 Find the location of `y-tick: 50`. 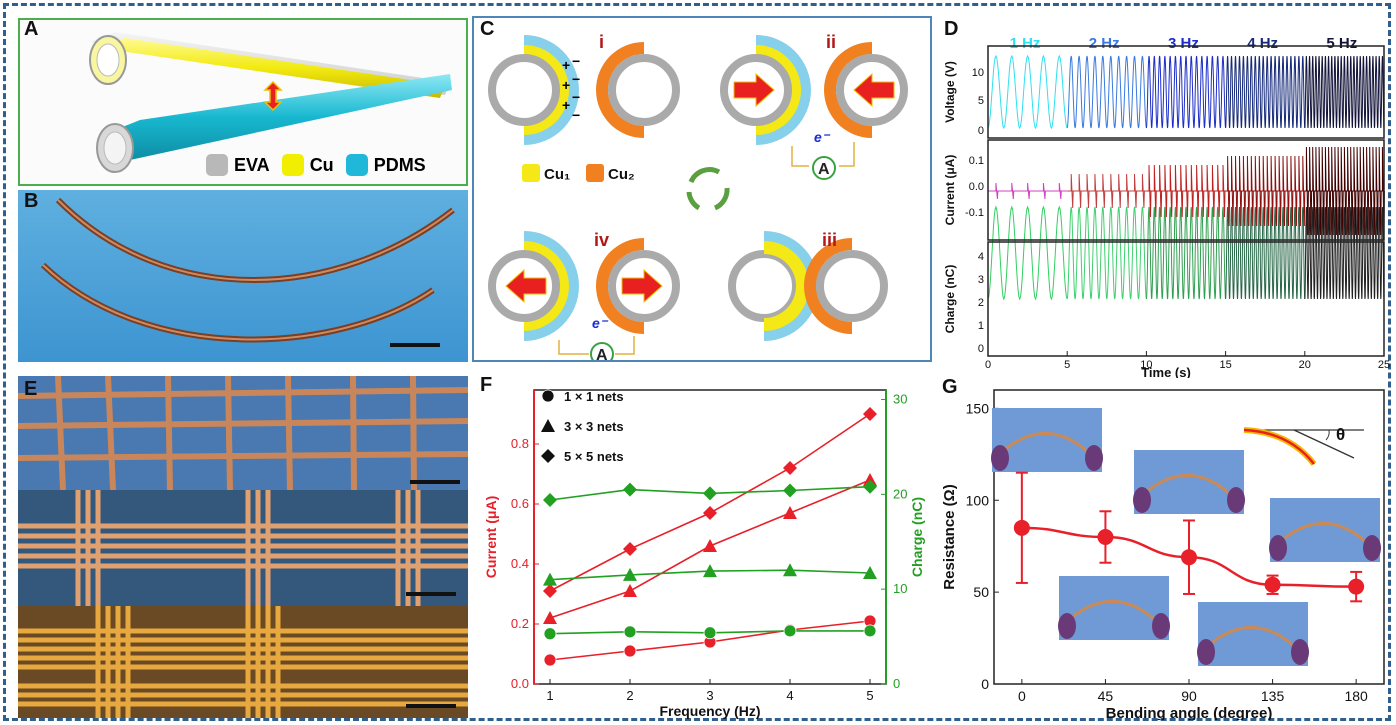

y-tick: 50 is located at coordinates (981, 592).